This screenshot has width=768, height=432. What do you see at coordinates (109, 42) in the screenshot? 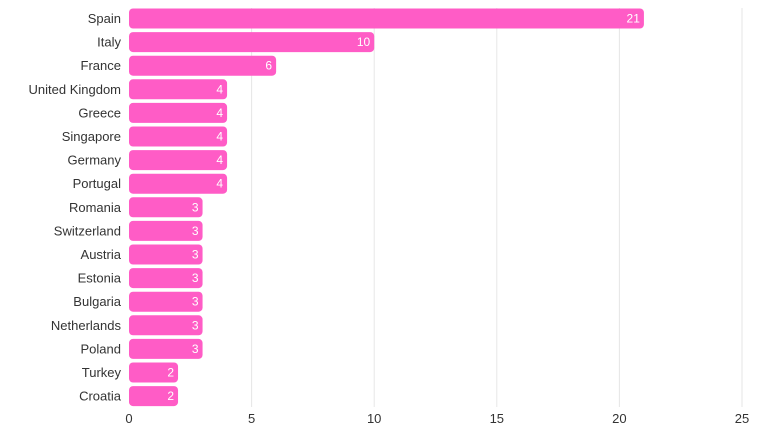
I see `category-label: Italy` at bounding box center [109, 42].